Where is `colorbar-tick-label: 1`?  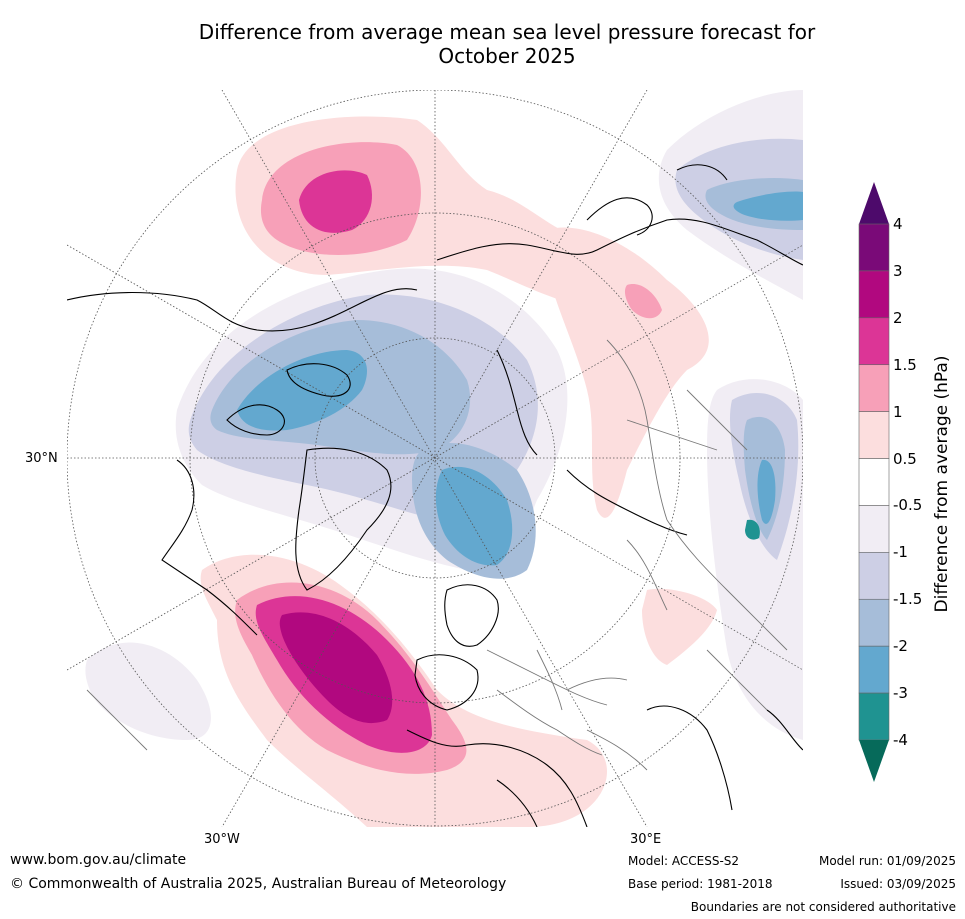 colorbar-tick-label: 1 is located at coordinates (898, 411).